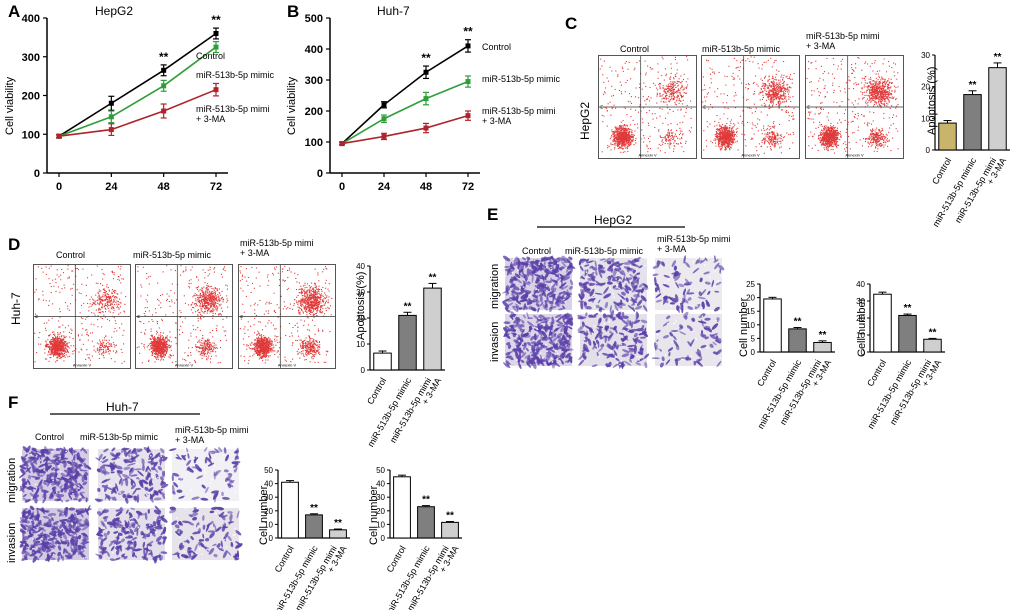  Describe the element at coordinates (932, 345) in the screenshot. I see `chart-E2-bar` at that location.